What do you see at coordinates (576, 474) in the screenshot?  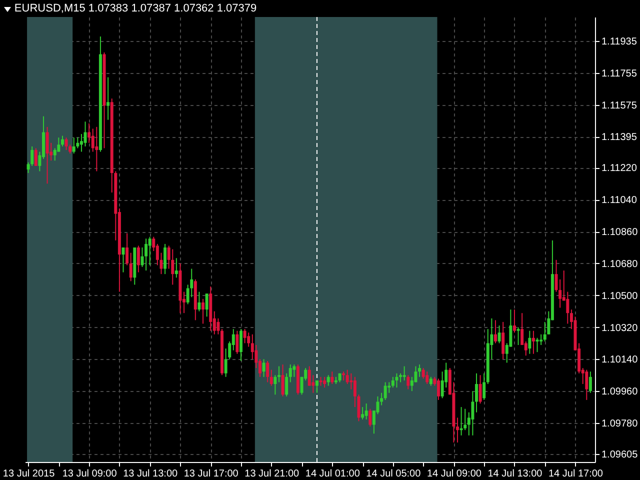 I see `x-tick-label: 14 Jul 17:00` at bounding box center [576, 474].